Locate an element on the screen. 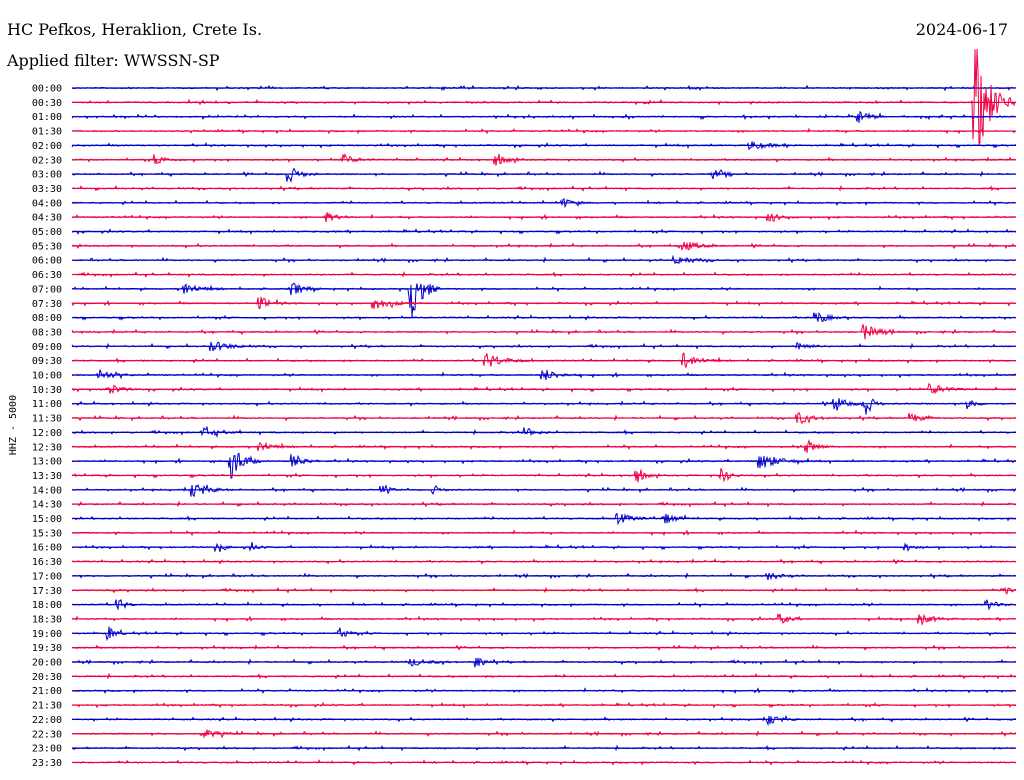 The width and height of the screenshot is (1024, 780). row-label: 10:00 is located at coordinates (47, 376).